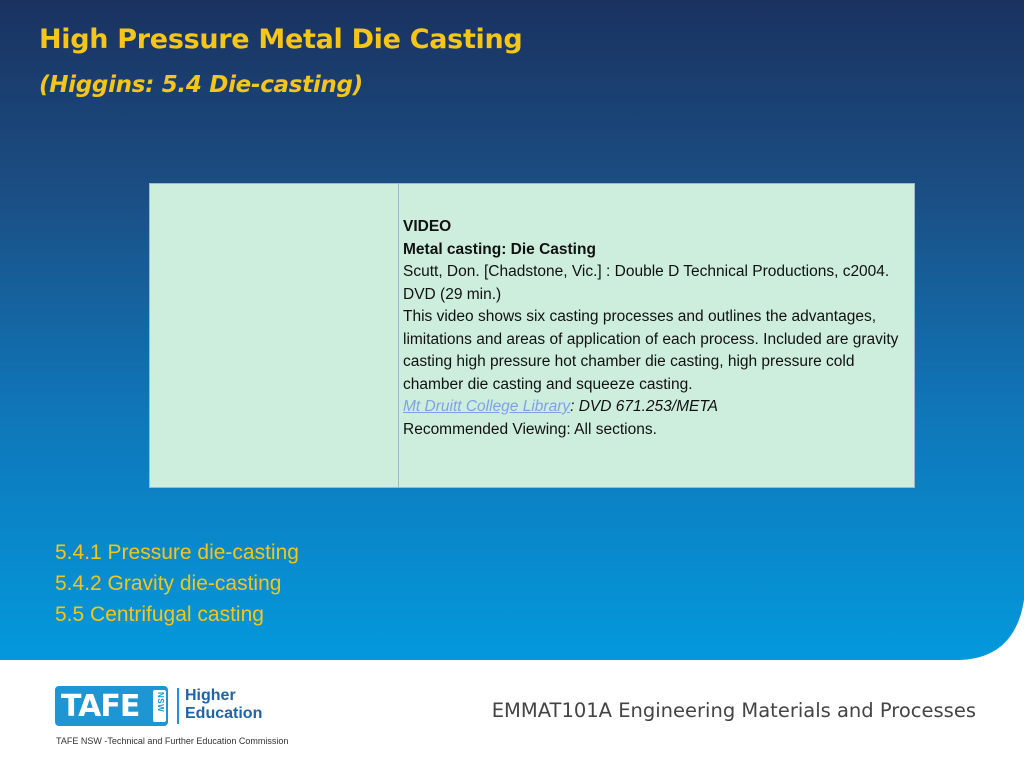 This screenshot has width=1024, height=768. I want to click on section-item: 5.5 Centrifugal casting, so click(159, 614).